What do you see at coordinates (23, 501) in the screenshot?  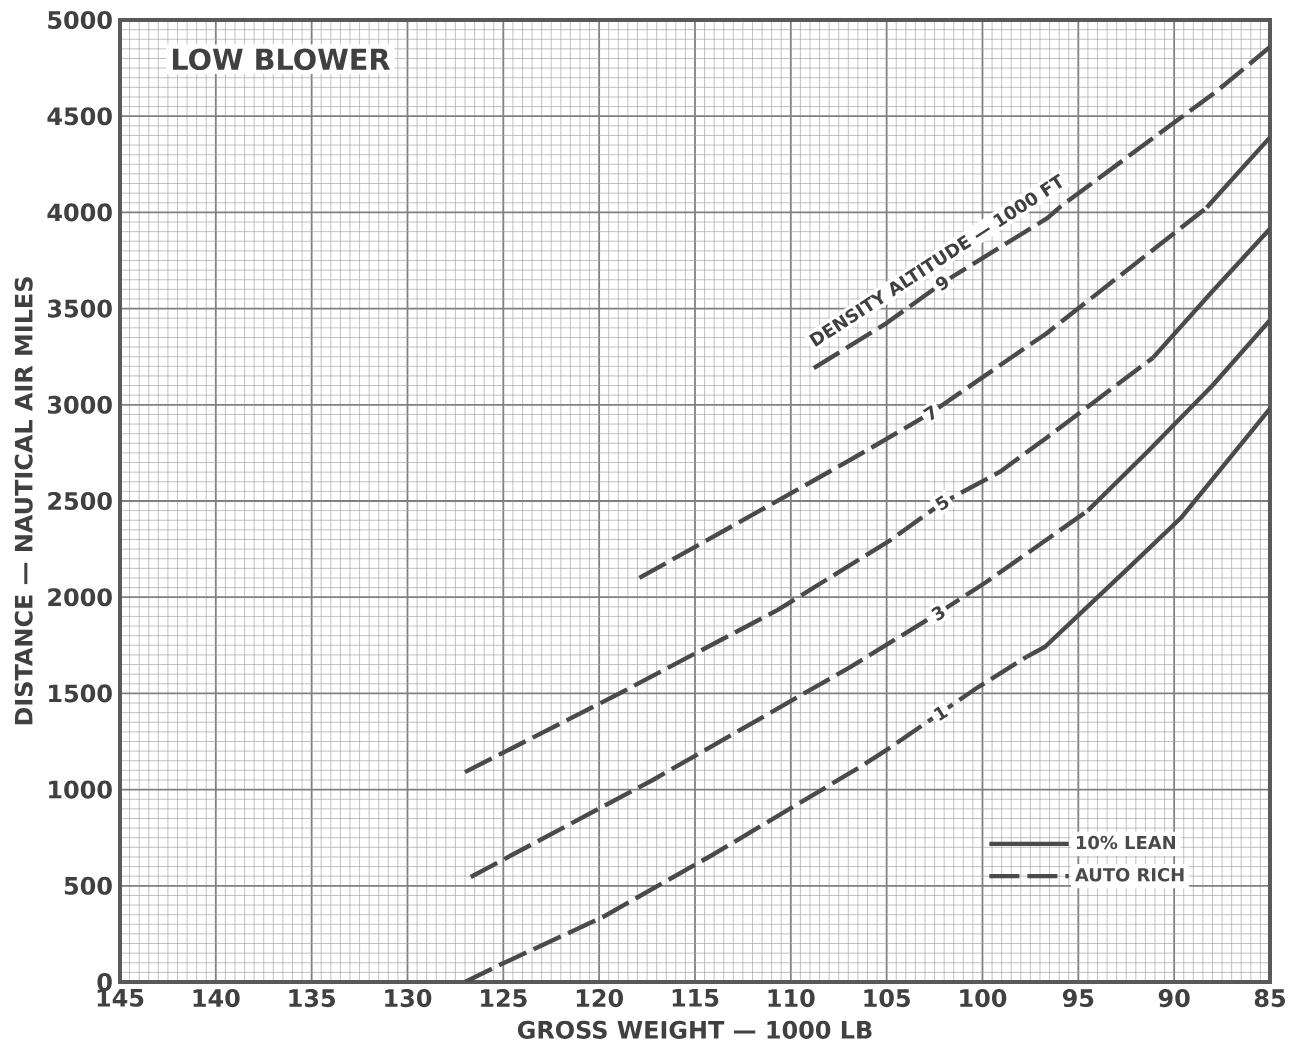 I see `y-axis-title: DISTANCE — NAUTICAL AIR MILES` at bounding box center [23, 501].